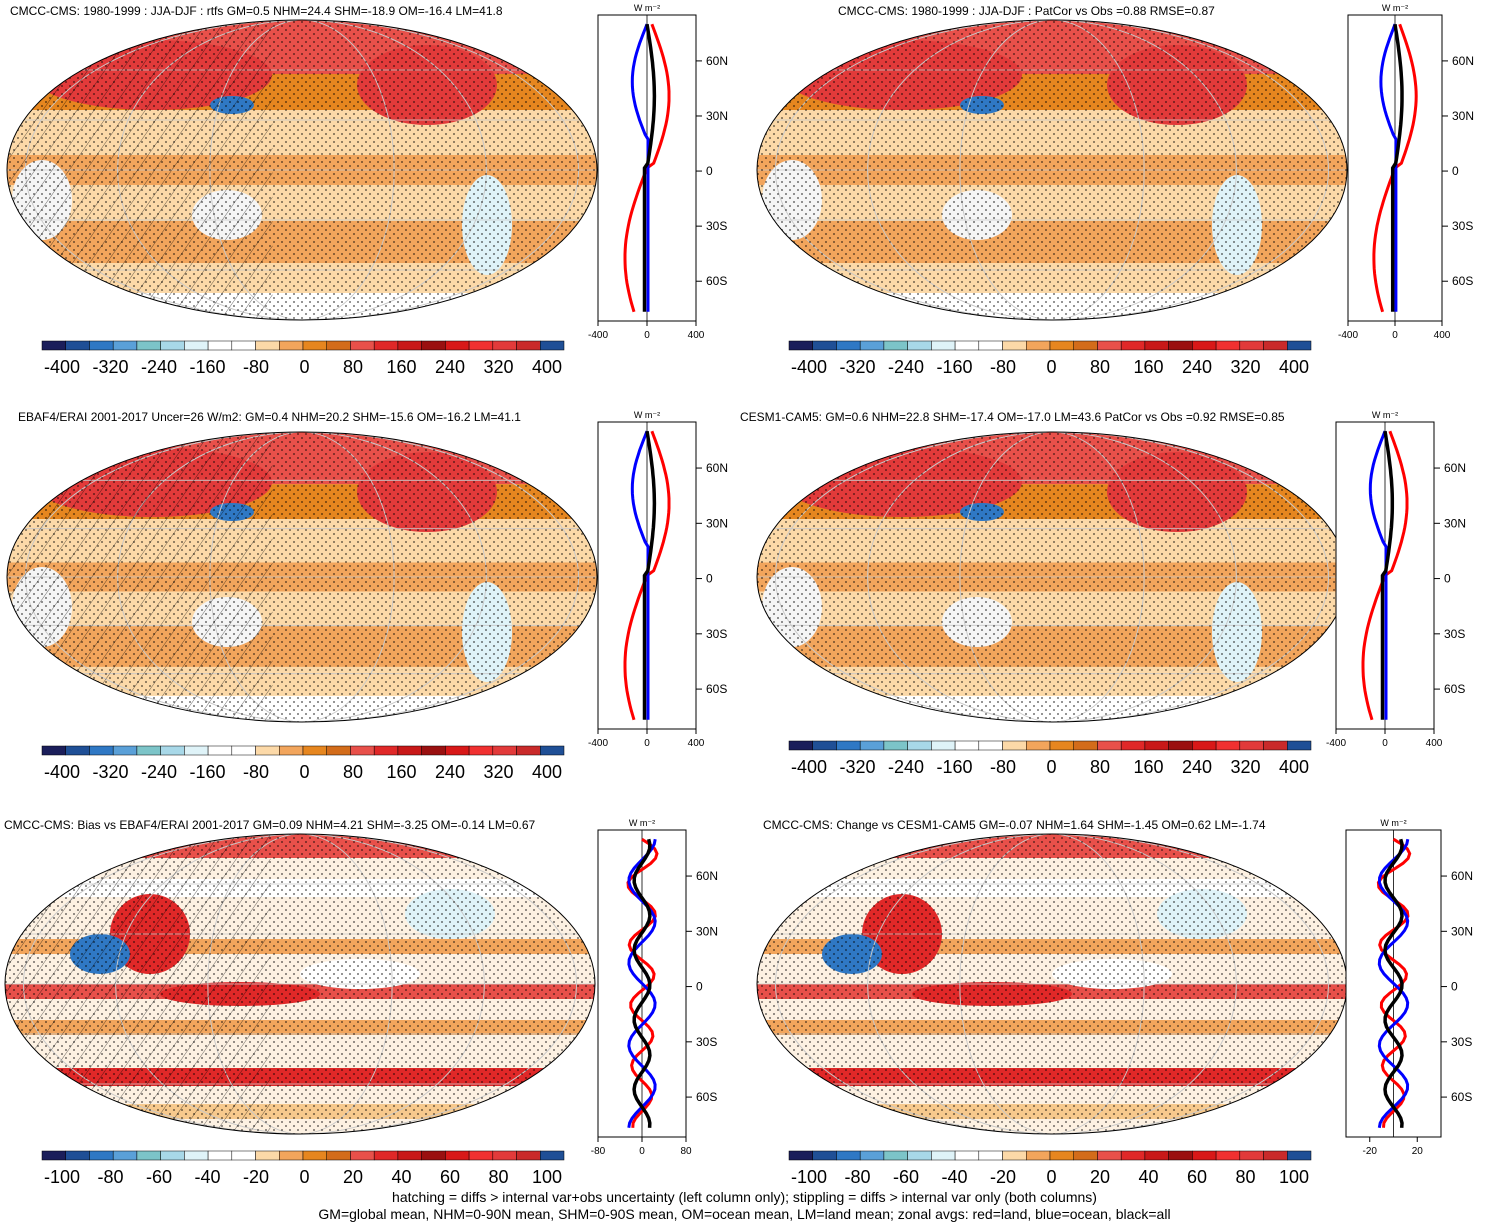 This screenshot has width=1489, height=1222. What do you see at coordinates (300, 984) in the screenshot?
I see `map-outline` at bounding box center [300, 984].